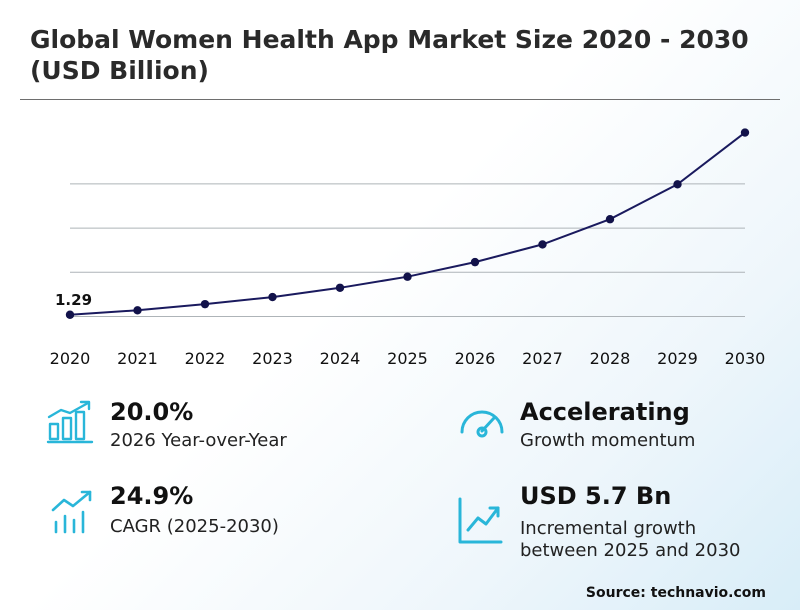 This screenshot has height=610, width=800. Describe the element at coordinates (70, 358) in the screenshot. I see `x-tick-label: 2020` at that location.